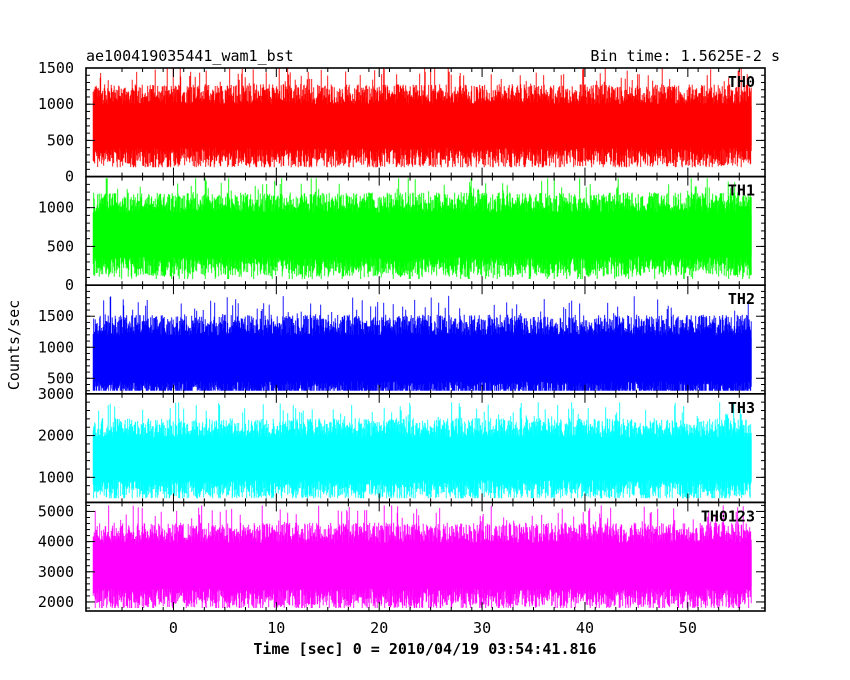  What do you see at coordinates (379, 628) in the screenshot?
I see `x-tick-label: 20` at bounding box center [379, 628].